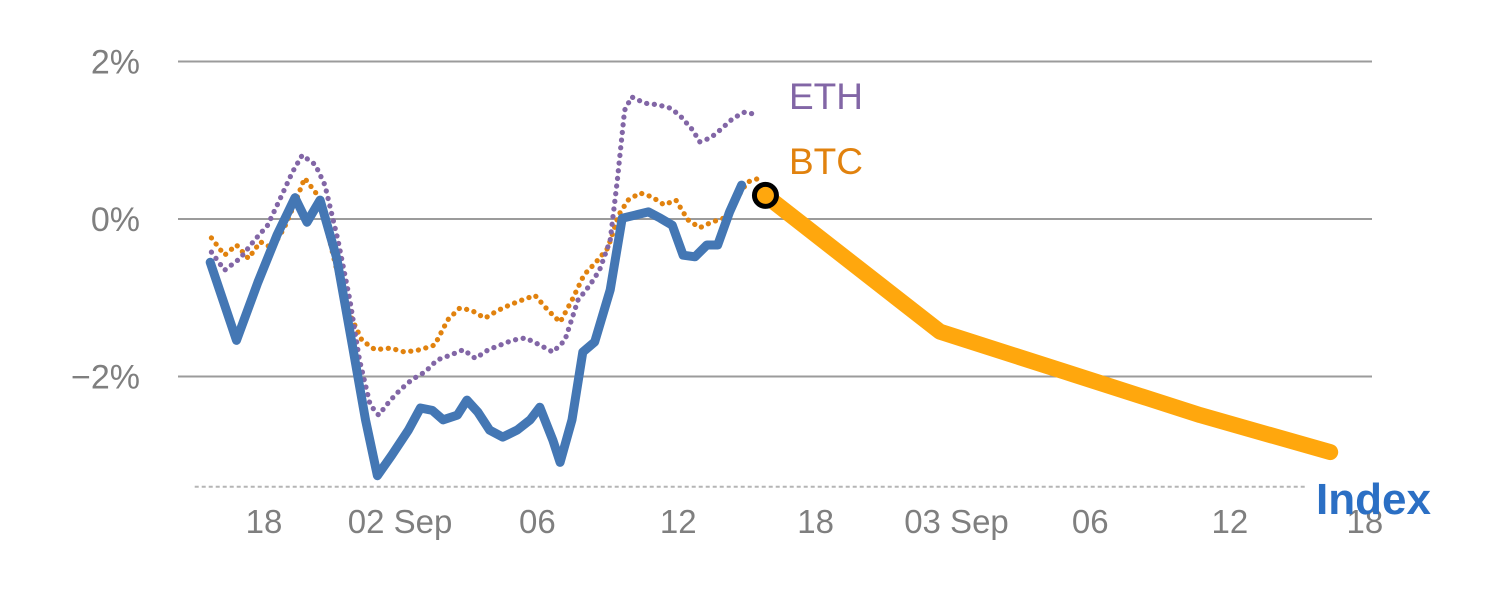 Image resolution: width=1500 pixels, height=600 pixels. What do you see at coordinates (485, 265) in the screenshot?
I see `series-btc-line` at bounding box center [485, 265].